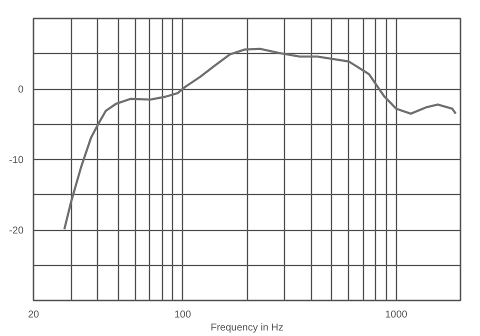 The image size is (480, 336). Describe the element at coordinates (247, 328) in the screenshot. I see `x-axis-title: Frequency in Hz` at that location.